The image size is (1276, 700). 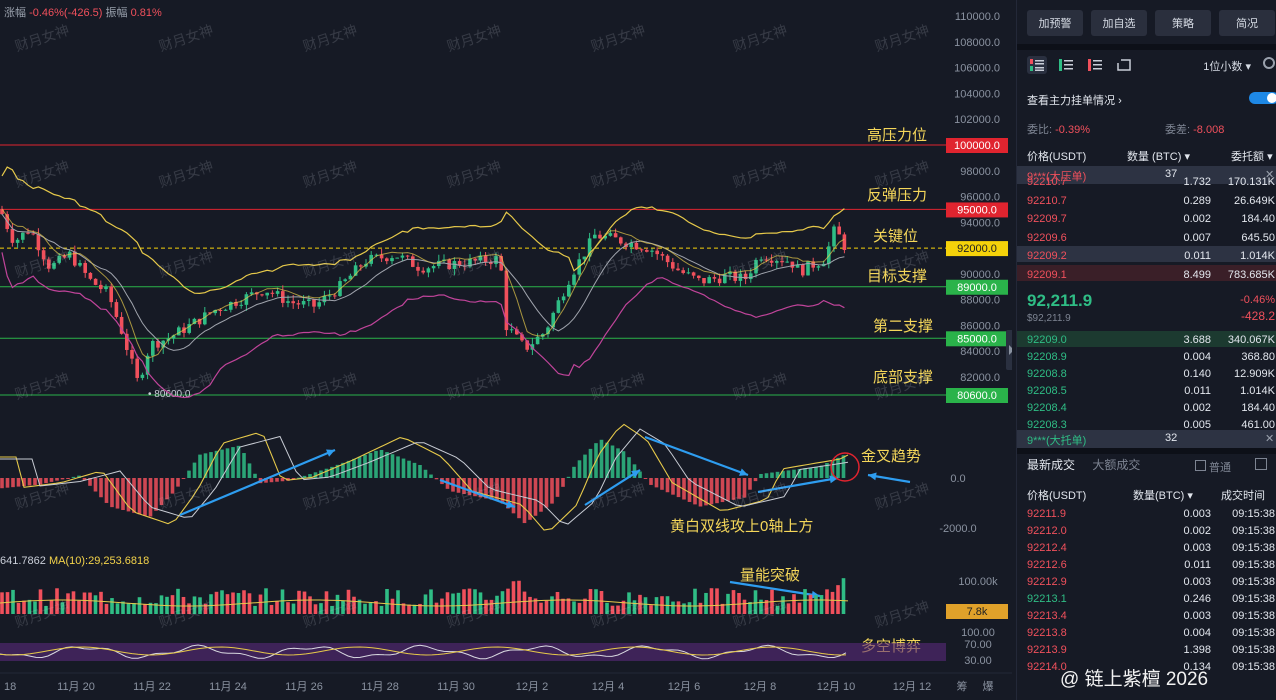 What do you see at coordinates (1066, 65) in the screenshot?
I see `bids-only-view-icon` at bounding box center [1066, 65].